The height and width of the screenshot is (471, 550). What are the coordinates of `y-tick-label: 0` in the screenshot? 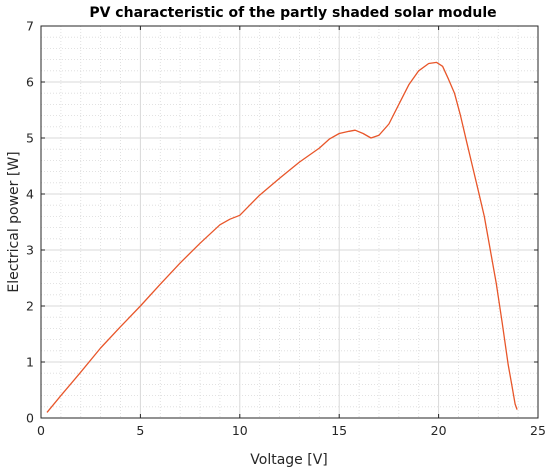 It's located at (30, 418).